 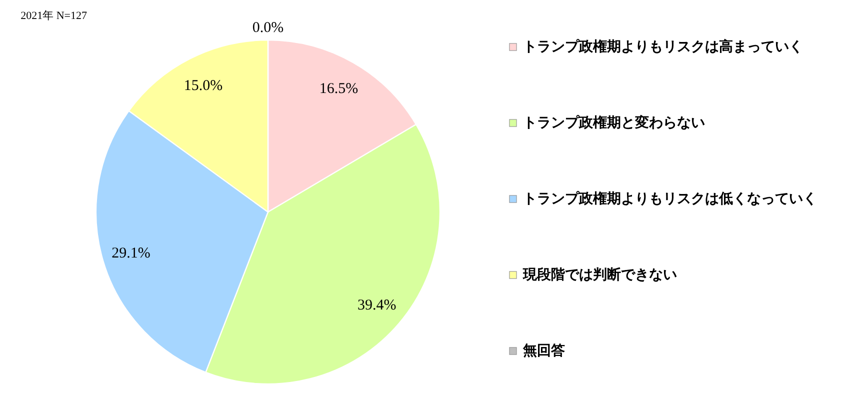 What do you see at coordinates (131, 253) in the screenshot?
I see `data-label: 29.1%` at bounding box center [131, 253].